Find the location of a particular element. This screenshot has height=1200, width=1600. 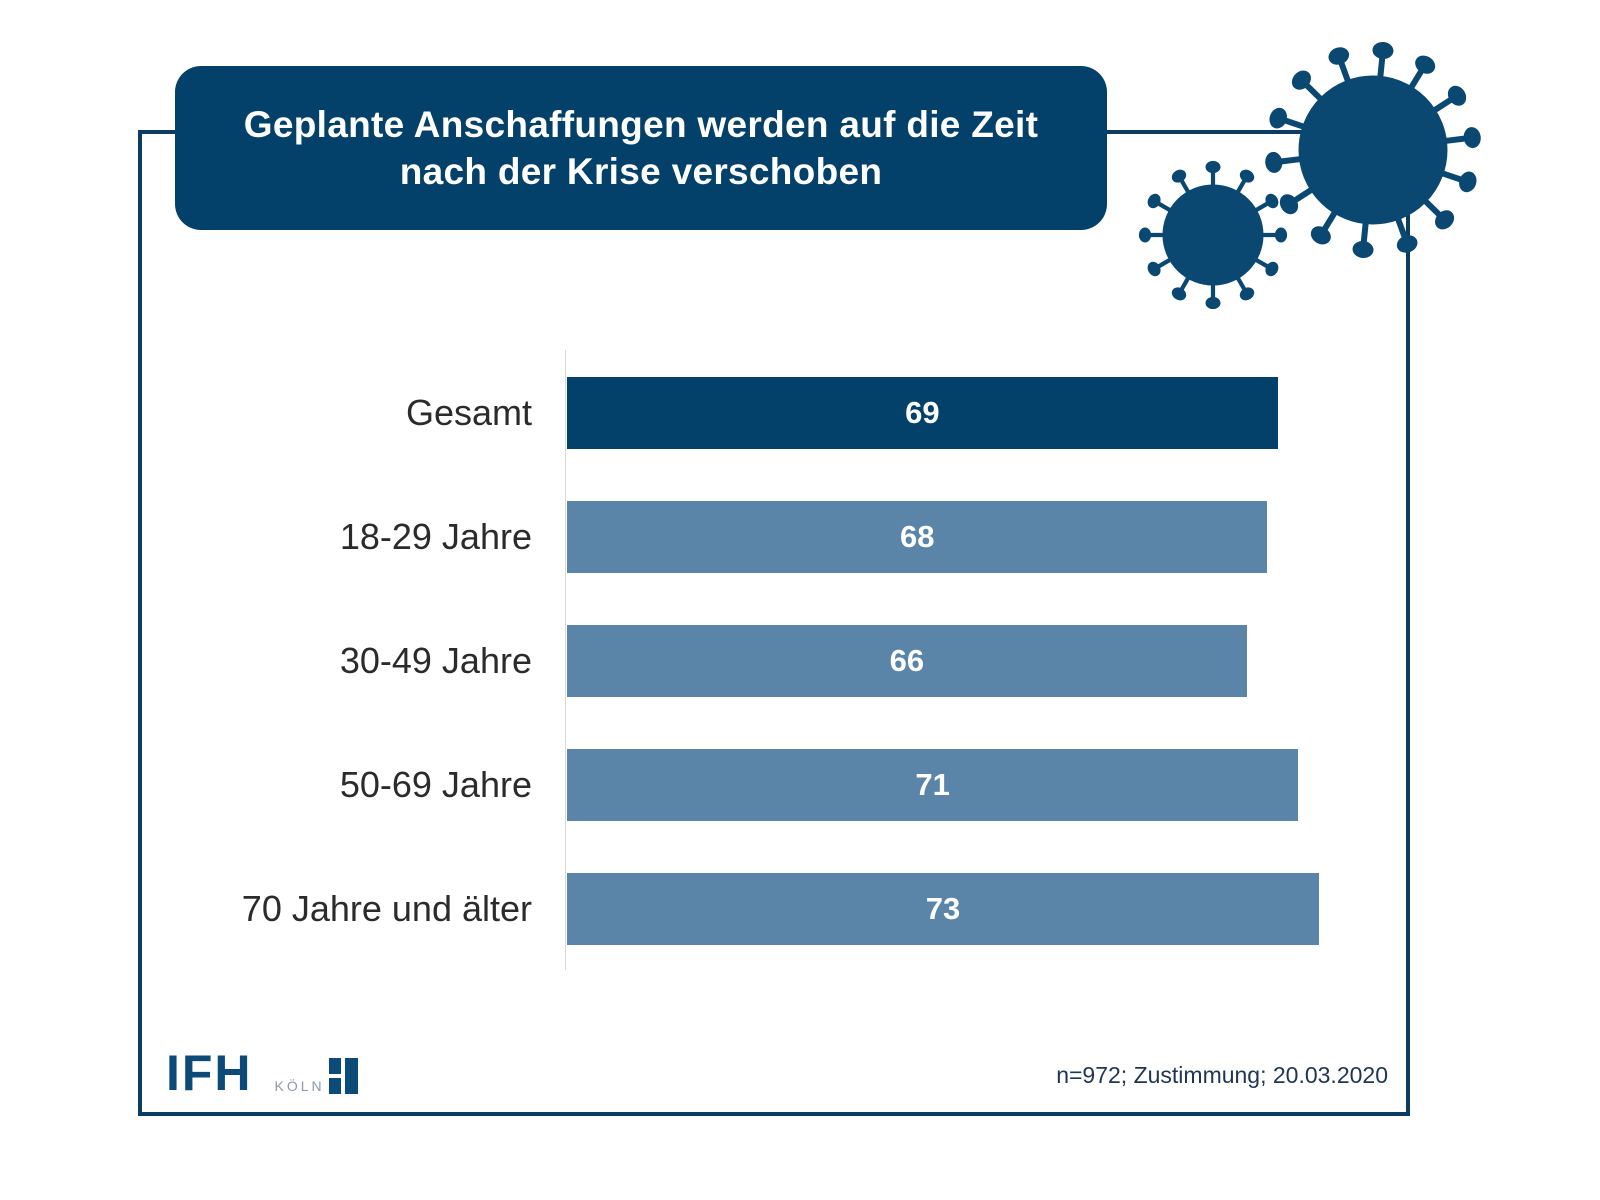

category-axis-line is located at coordinates (565, 660).